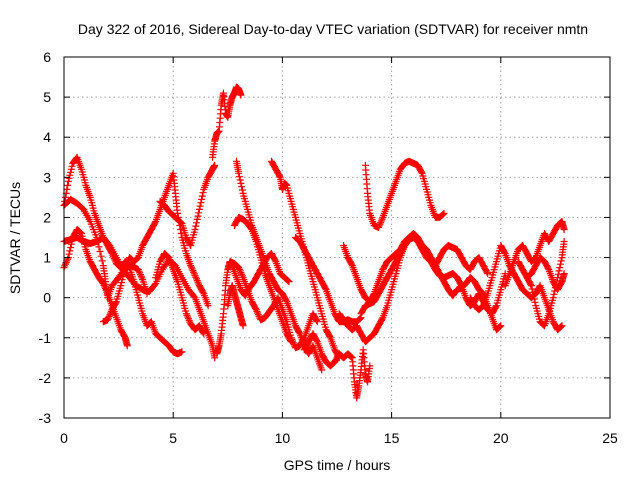  Describe the element at coordinates (47, 57) in the screenshot. I see `y-tick-label: 6` at that location.